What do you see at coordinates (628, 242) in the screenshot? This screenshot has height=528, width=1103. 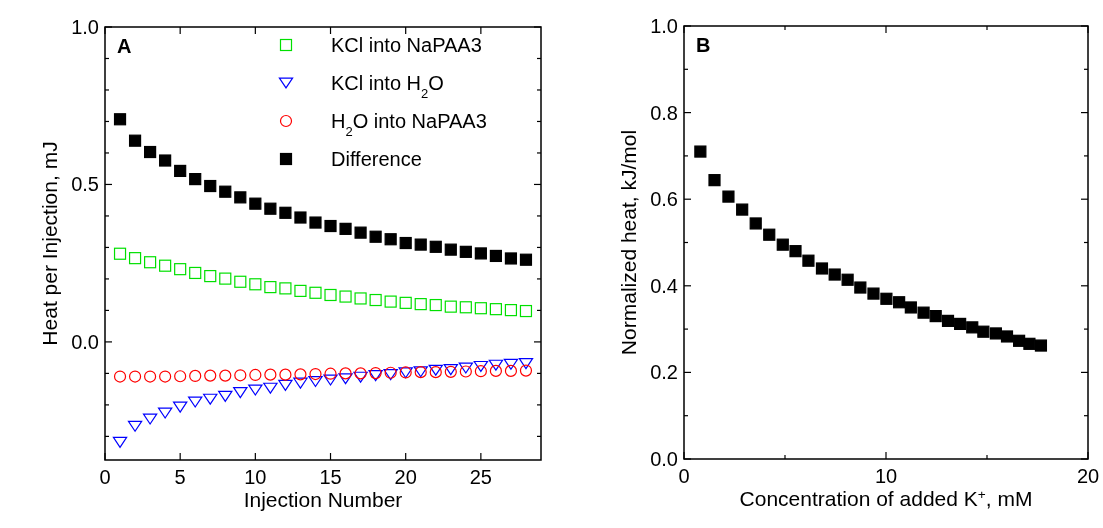 I see `y-axis-title: Normalized heat, kJ/mol` at bounding box center [628, 242].